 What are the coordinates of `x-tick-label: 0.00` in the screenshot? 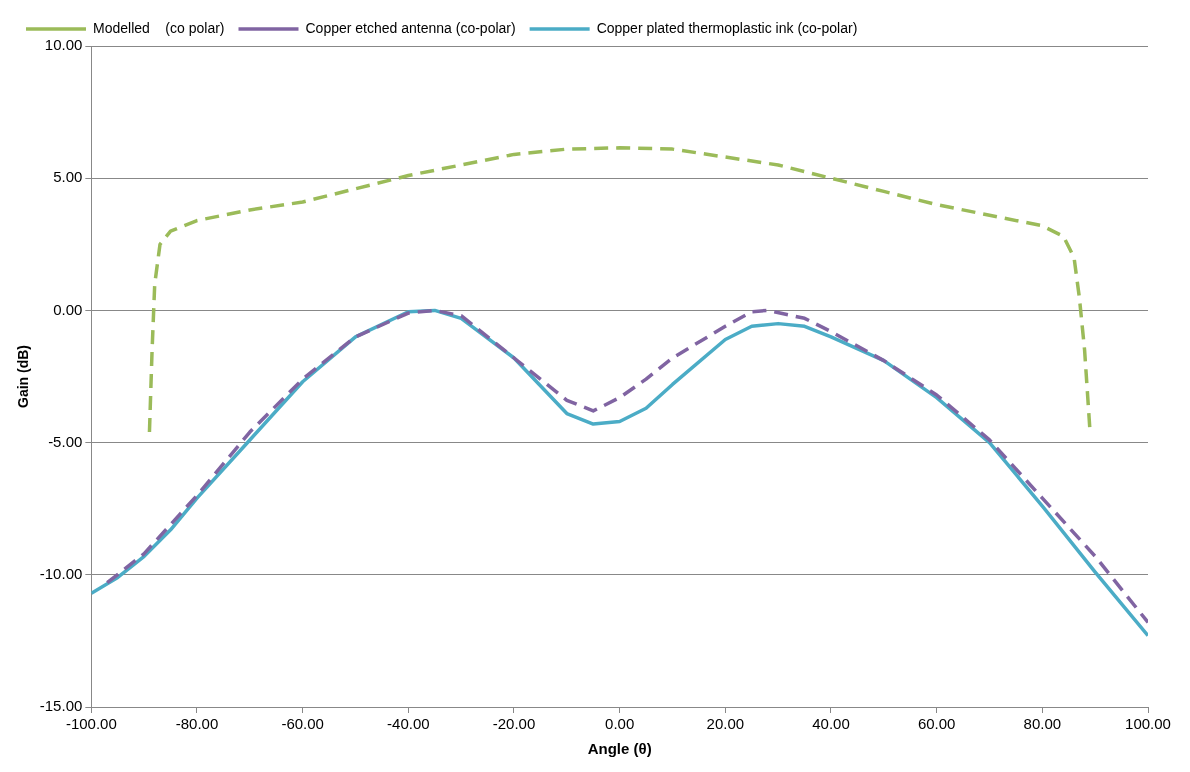 It's located at (620, 724).